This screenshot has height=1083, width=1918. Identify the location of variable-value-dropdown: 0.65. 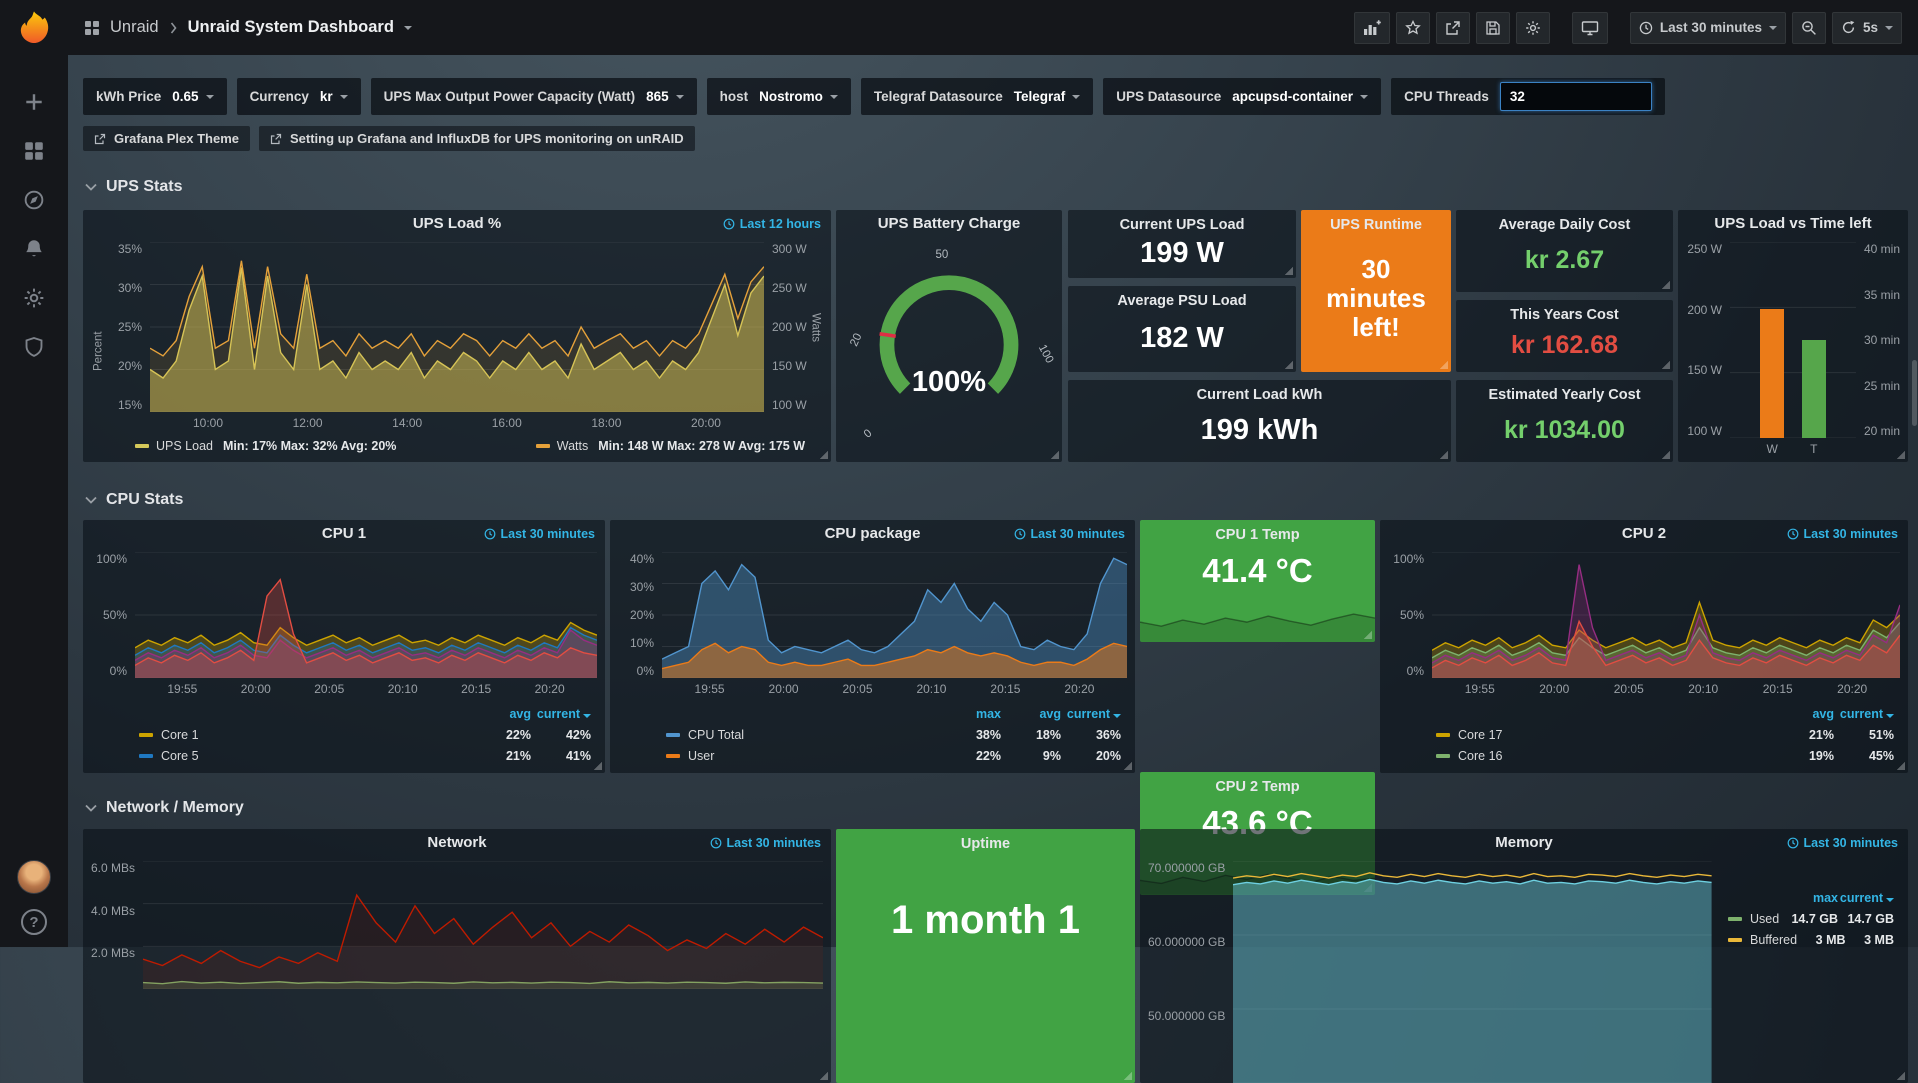
(193, 96).